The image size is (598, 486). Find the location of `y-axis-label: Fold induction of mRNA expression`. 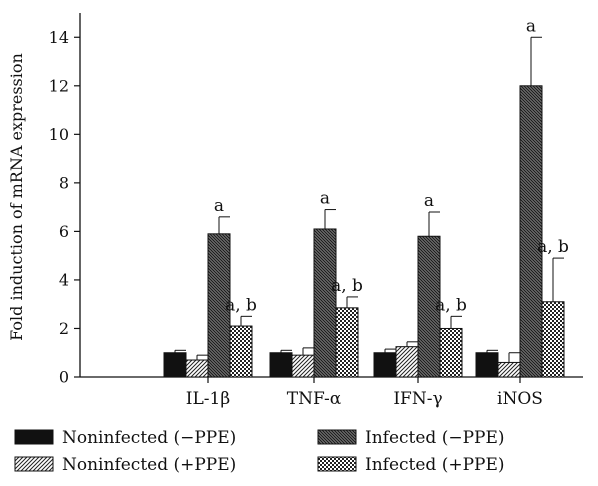

y-axis-label: Fold induction of mRNA expression is located at coordinates (16, 197).